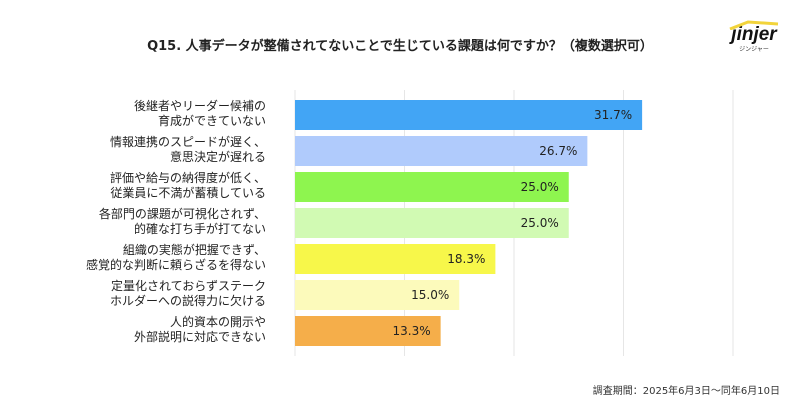 This screenshot has width=800, height=420. I want to click on jinjer-logo: jinjer ジンジャー, so click(754, 36).